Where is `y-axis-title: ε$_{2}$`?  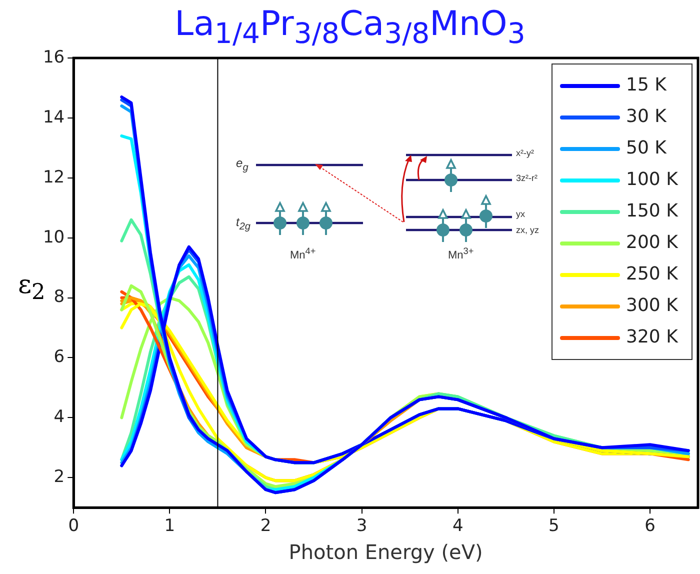
y-axis-title: ε$_{2}$ is located at coordinates (32, 288).